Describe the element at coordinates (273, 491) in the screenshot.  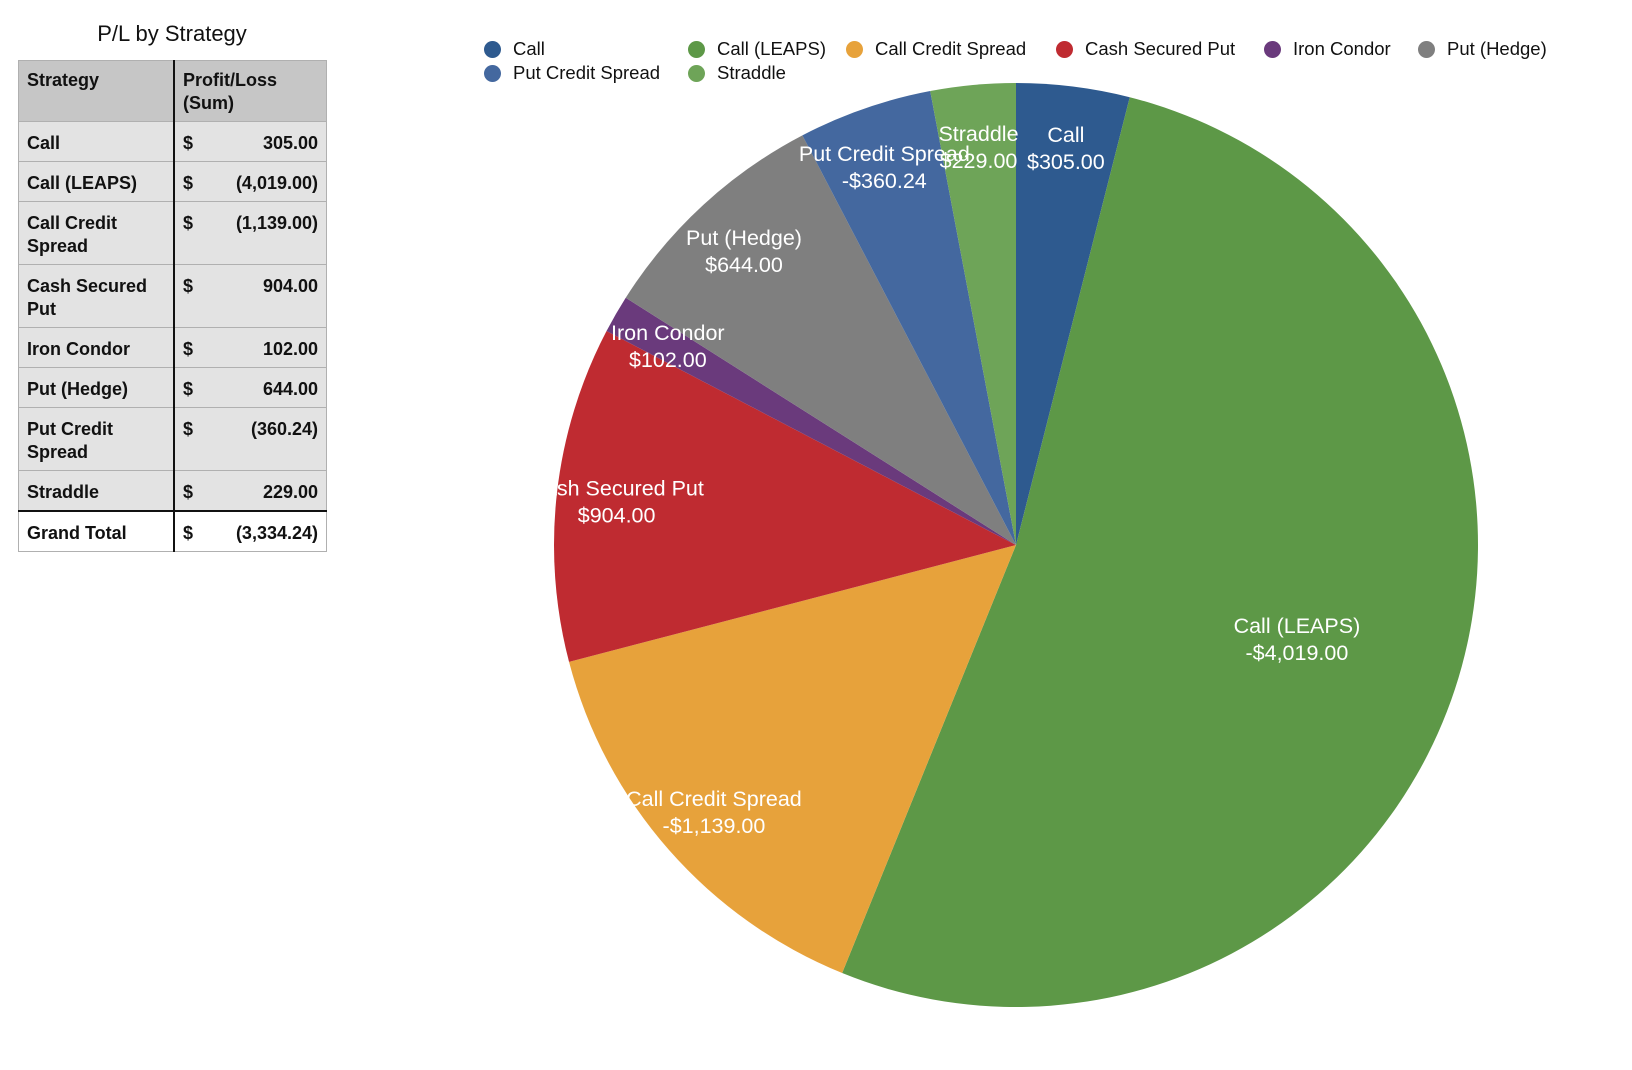
I see `value-cell: 229.00` at that location.